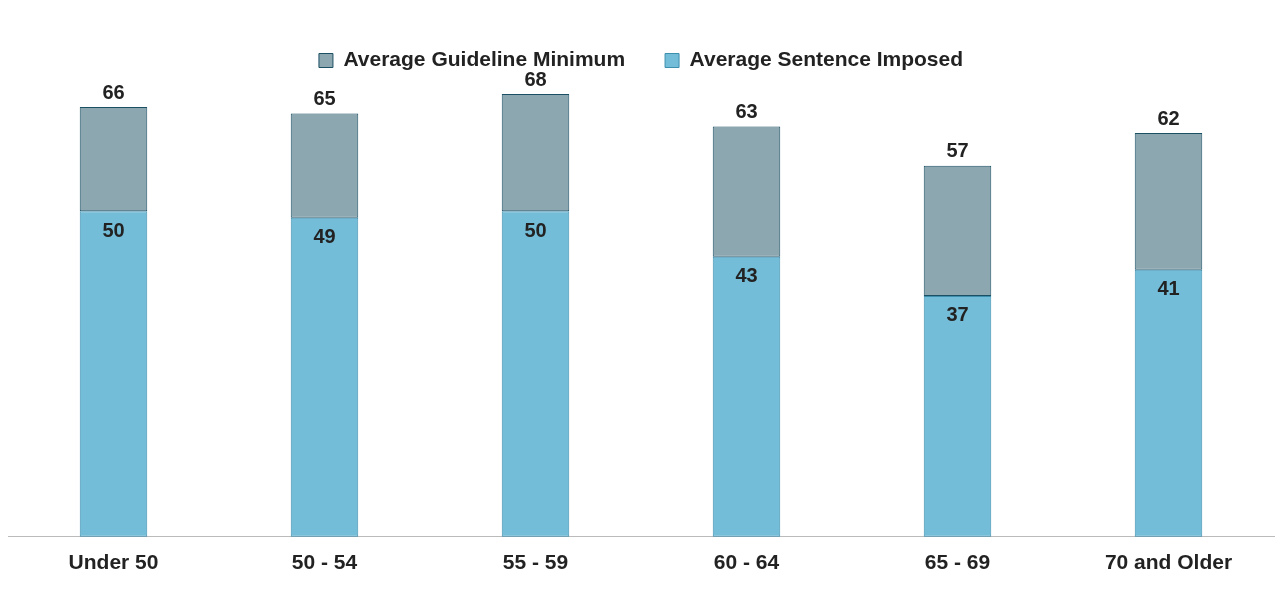 This screenshot has width=1282, height=594. I want to click on legend-label: Average Sentence Imposed, so click(826, 59).